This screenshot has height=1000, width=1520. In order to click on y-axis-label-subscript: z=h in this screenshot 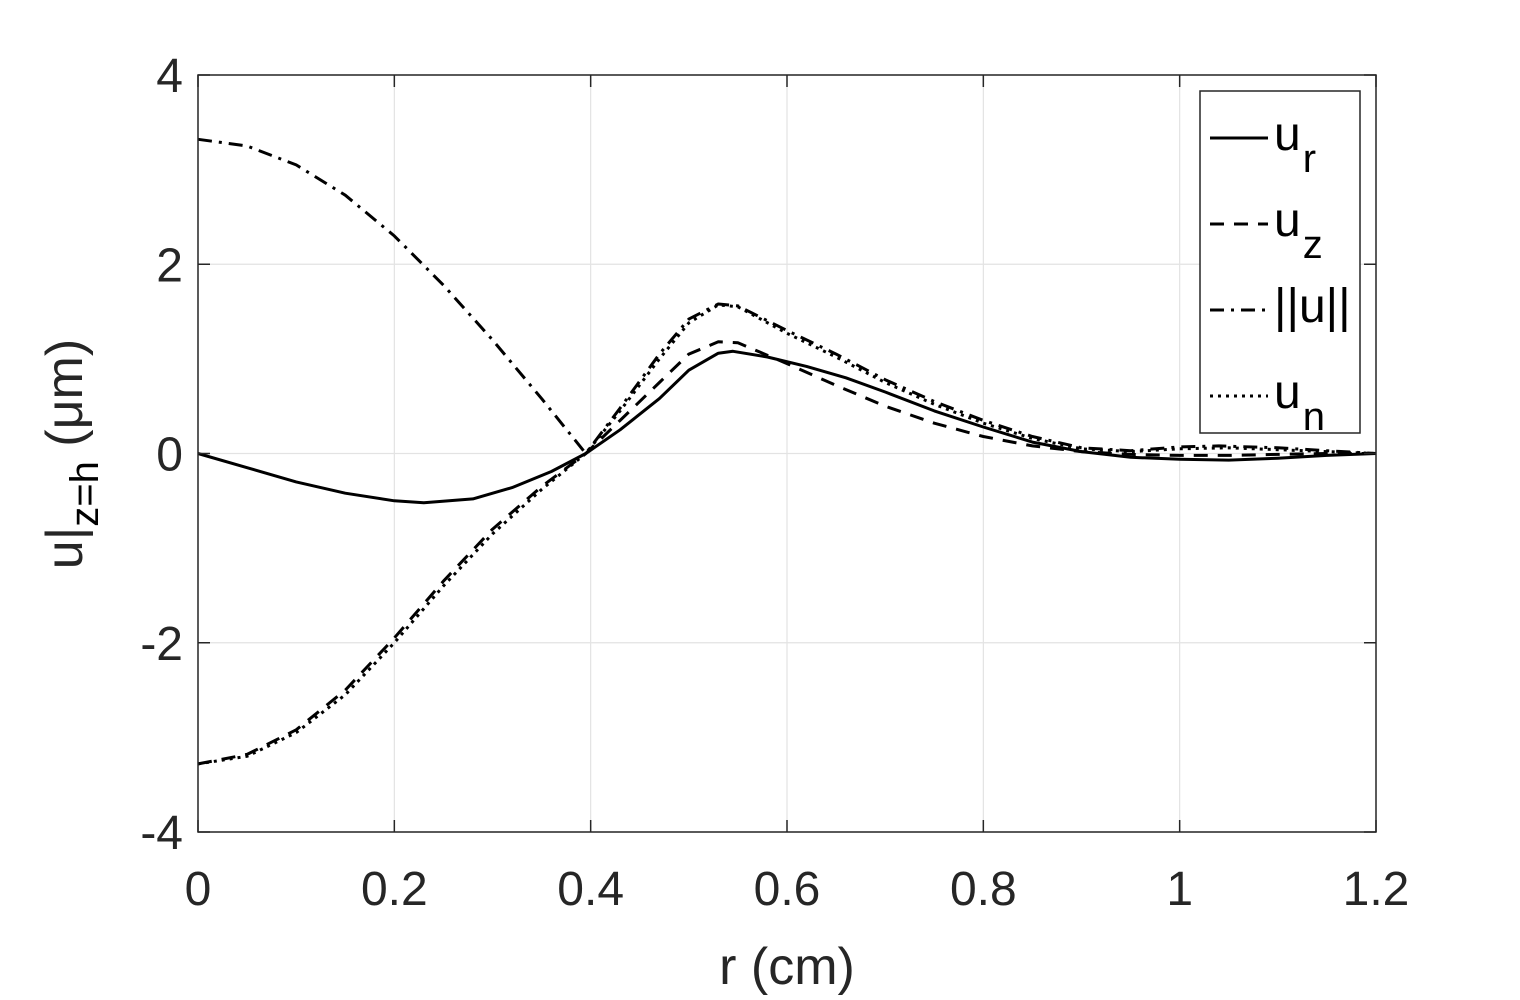, I will do `click(85, 494)`.